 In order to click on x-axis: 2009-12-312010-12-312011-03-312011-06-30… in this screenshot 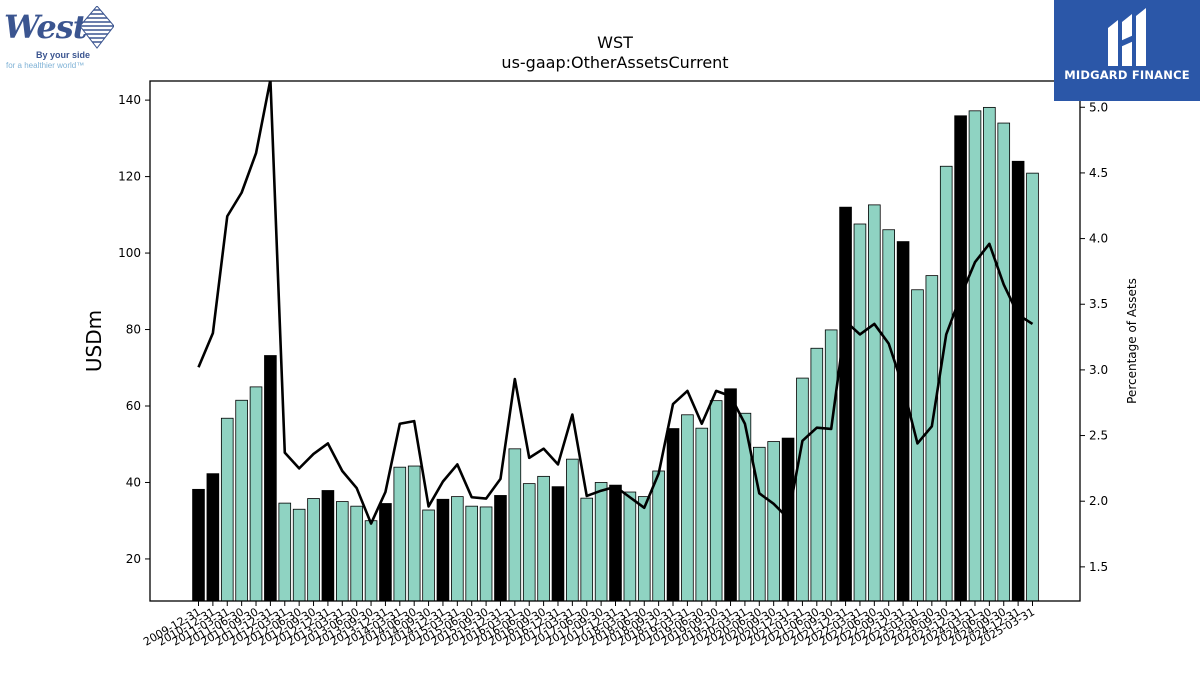, I will do `click(589, 625)`.